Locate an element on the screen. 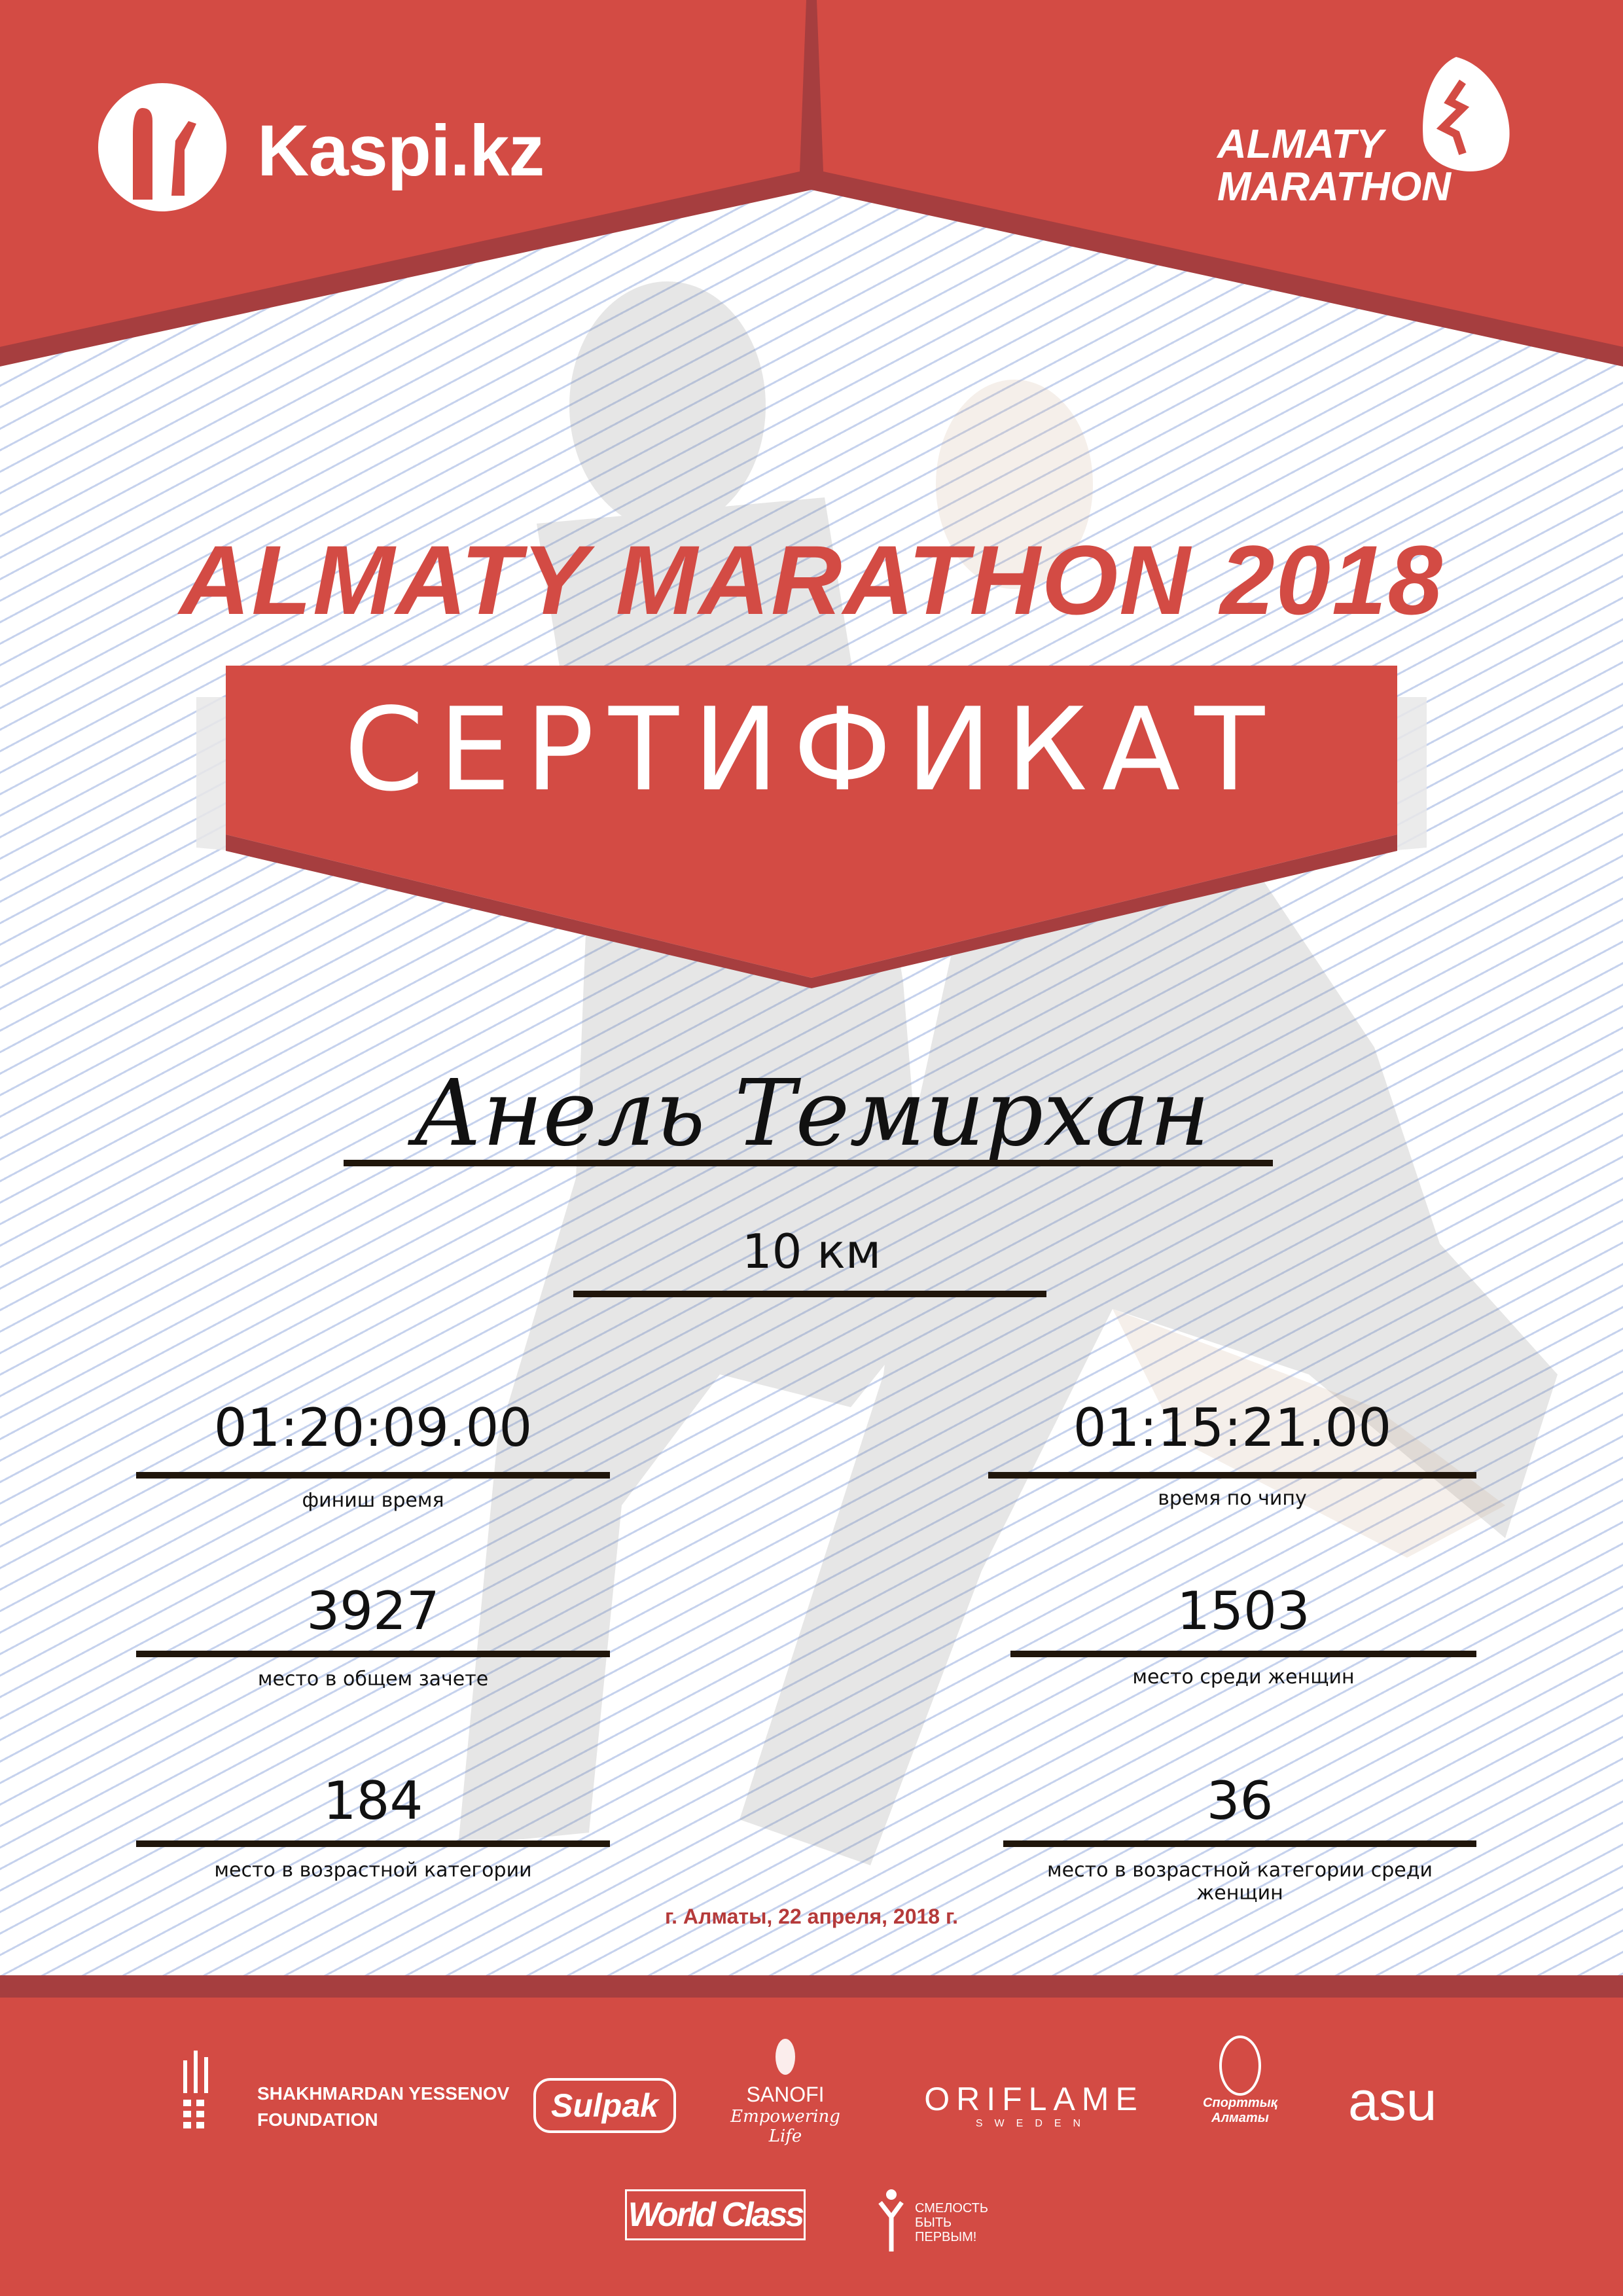 The image size is (1623, 2296). result-label: место в возрастной категории is located at coordinates (373, 1870).